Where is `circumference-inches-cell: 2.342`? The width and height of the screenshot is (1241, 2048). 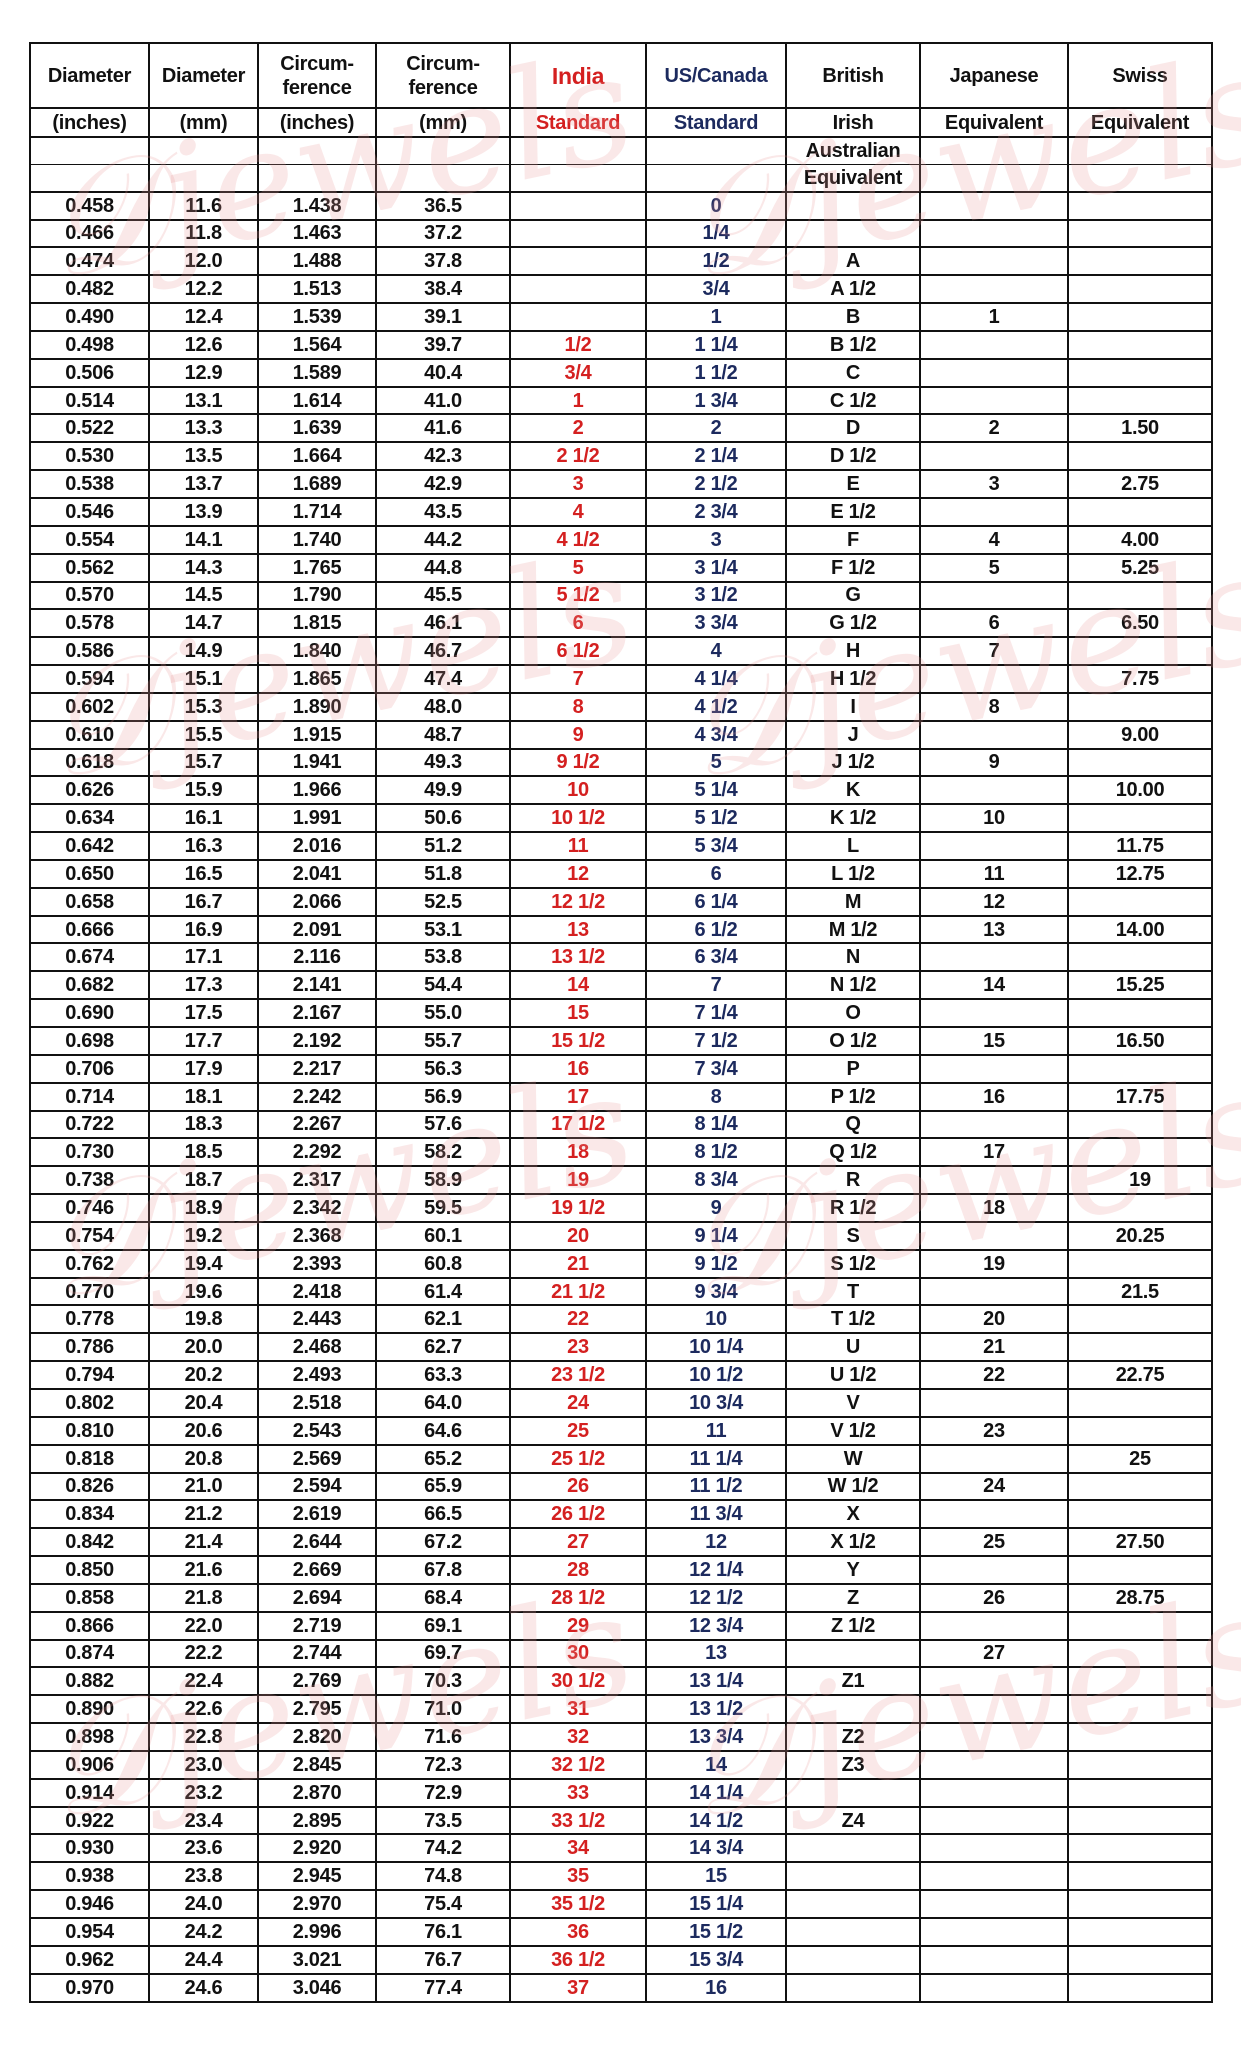
circumference-inches-cell: 2.342 is located at coordinates (317, 1208).